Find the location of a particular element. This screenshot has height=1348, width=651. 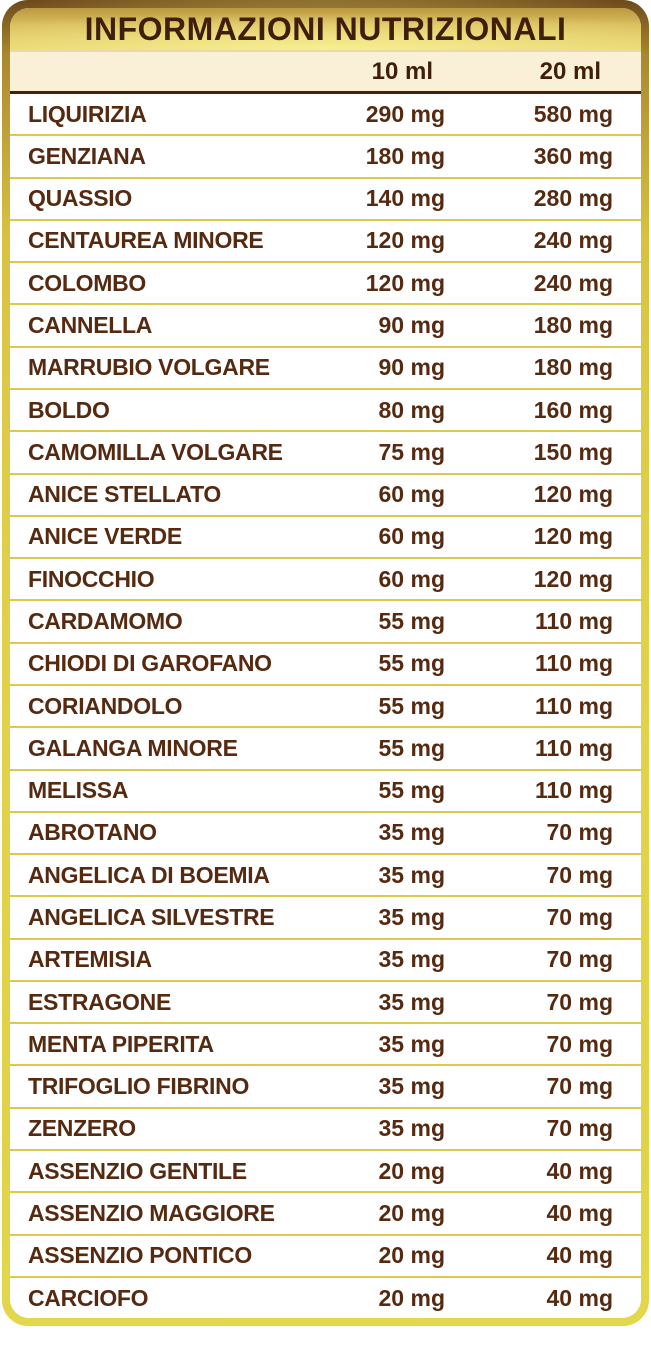

value-10ml: 290 mg is located at coordinates (405, 113).